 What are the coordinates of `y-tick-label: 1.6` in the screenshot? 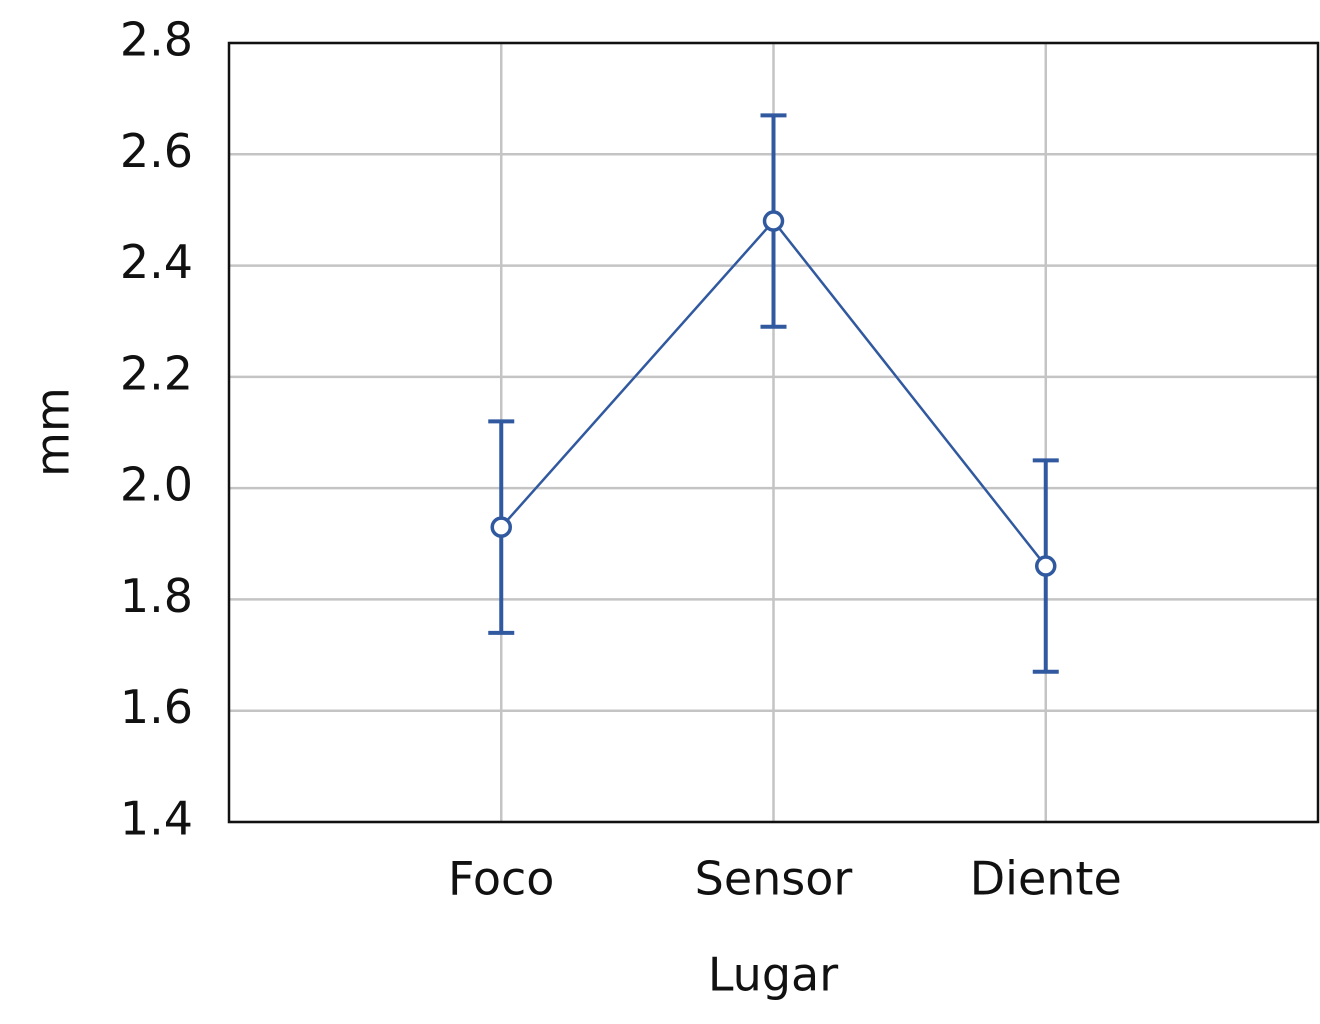 It's located at (156, 707).